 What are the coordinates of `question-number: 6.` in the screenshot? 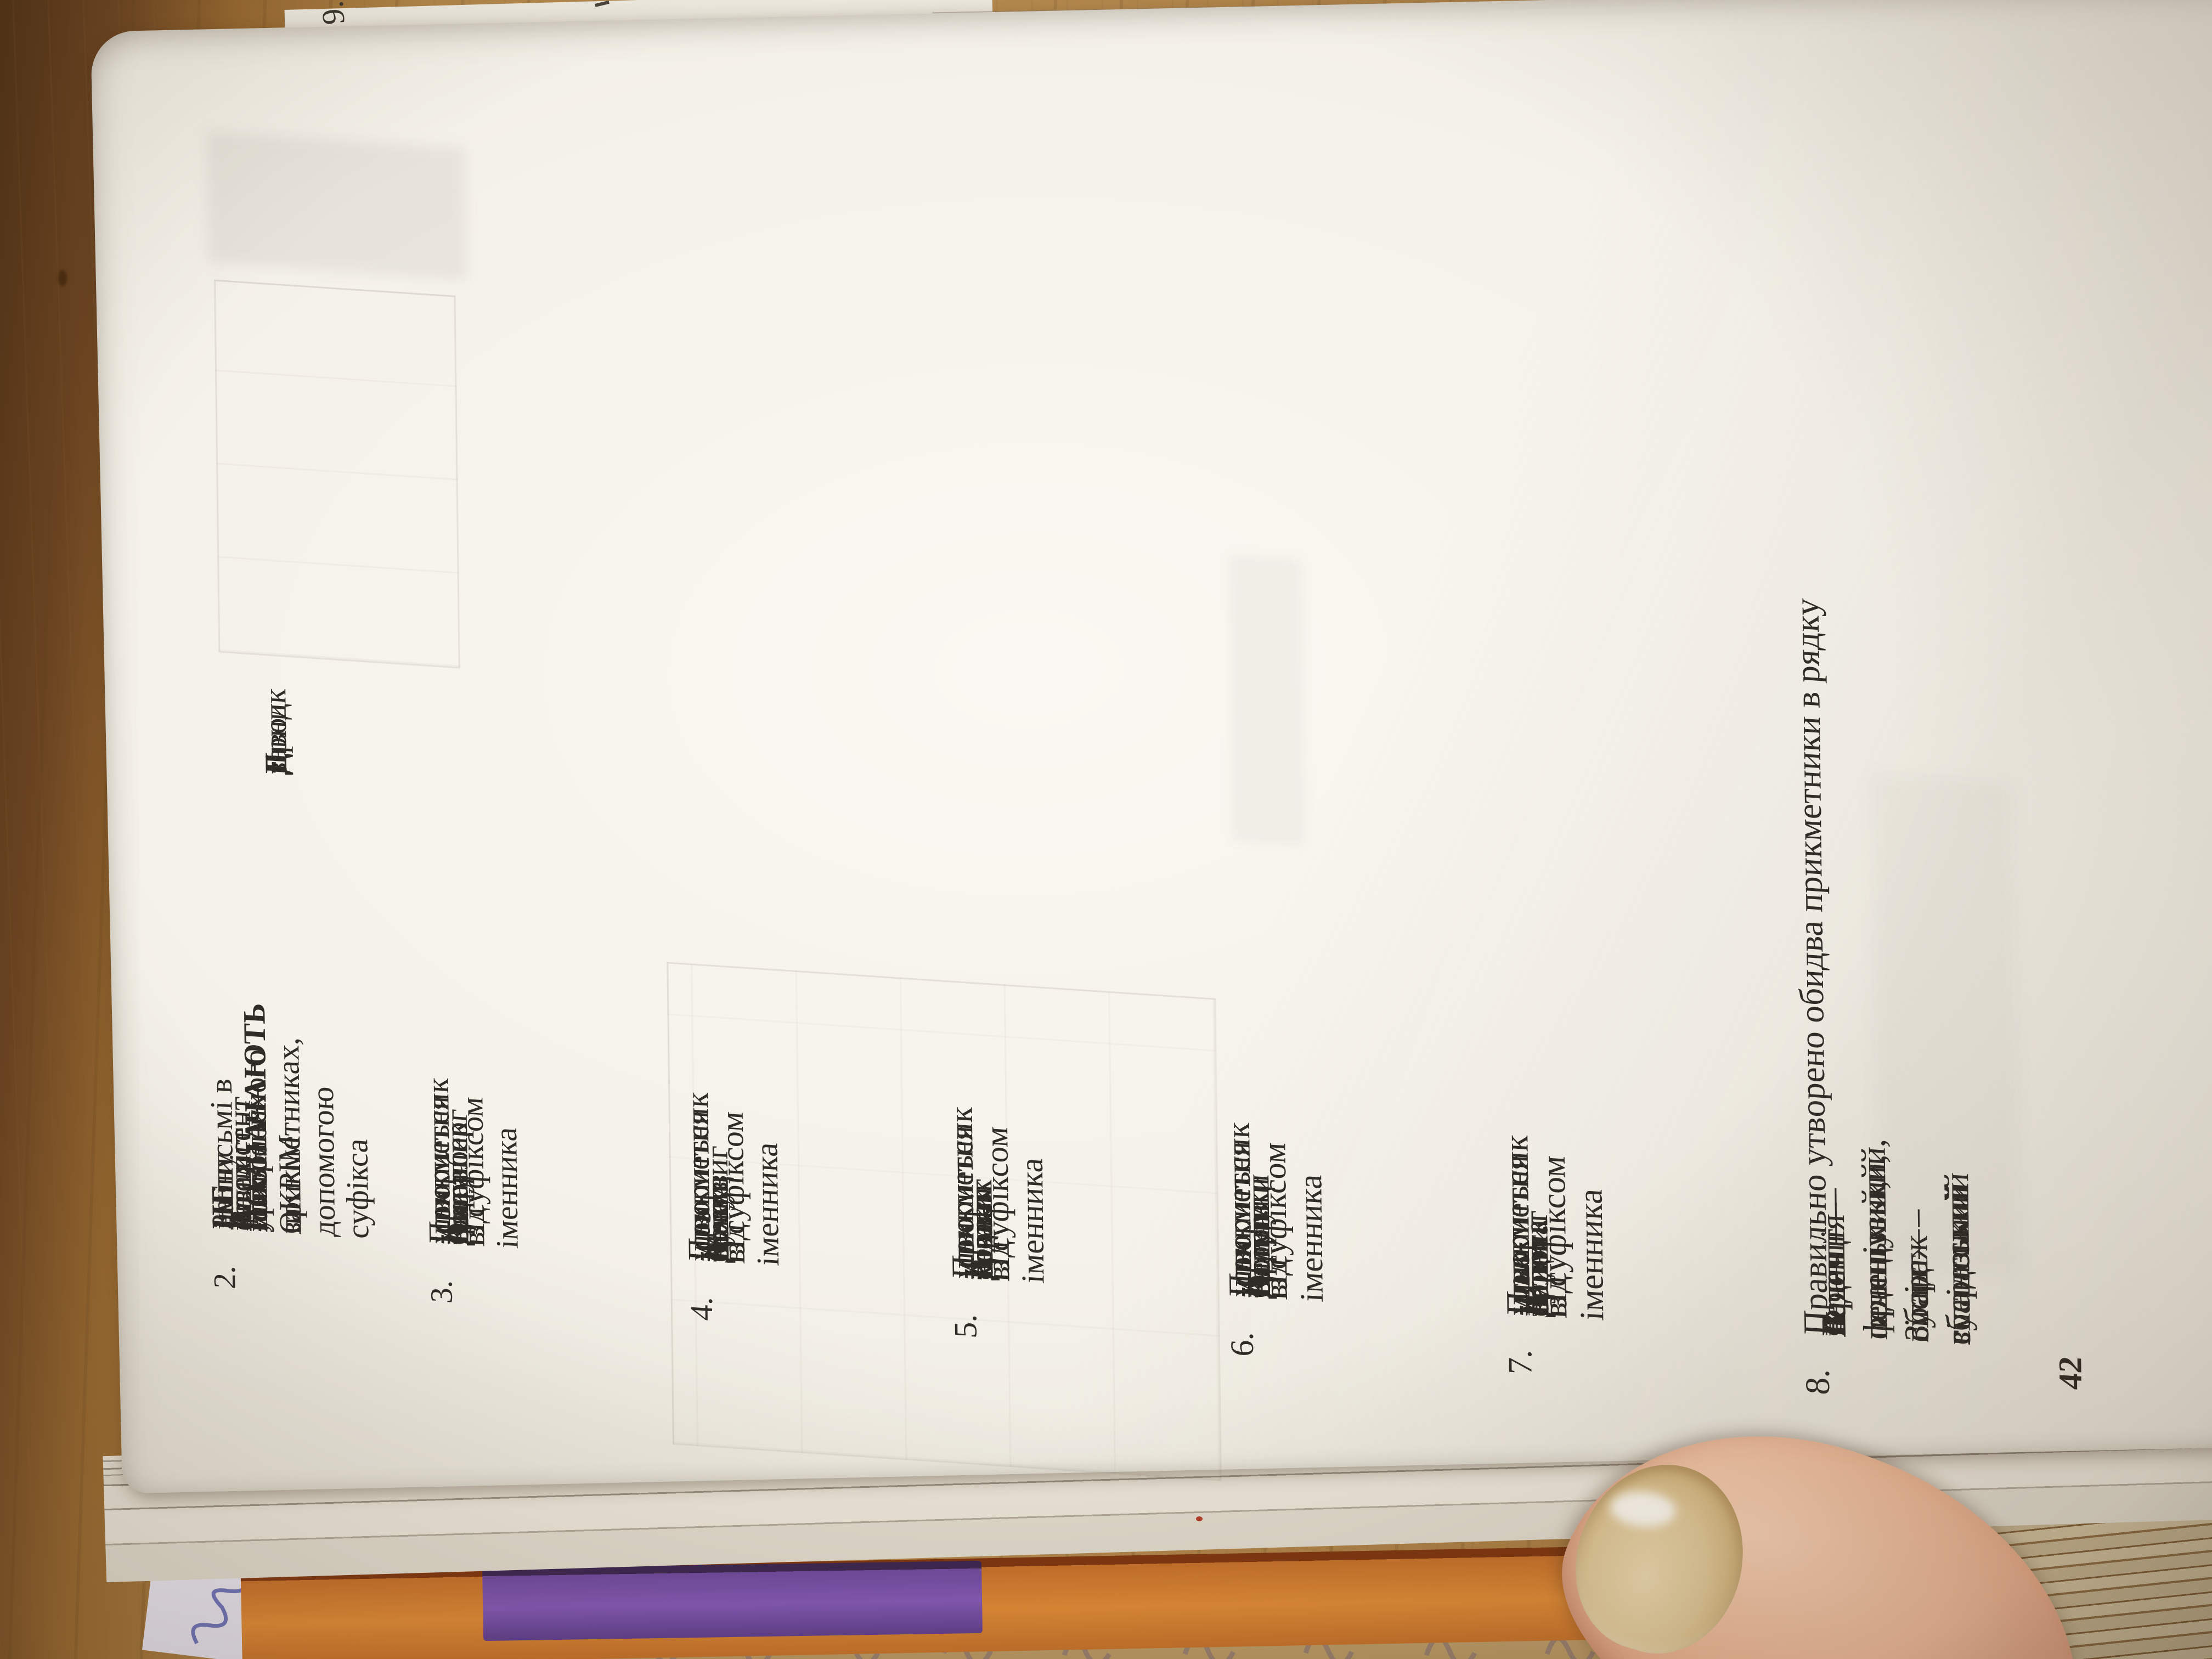 It's located at (1242, 1344).